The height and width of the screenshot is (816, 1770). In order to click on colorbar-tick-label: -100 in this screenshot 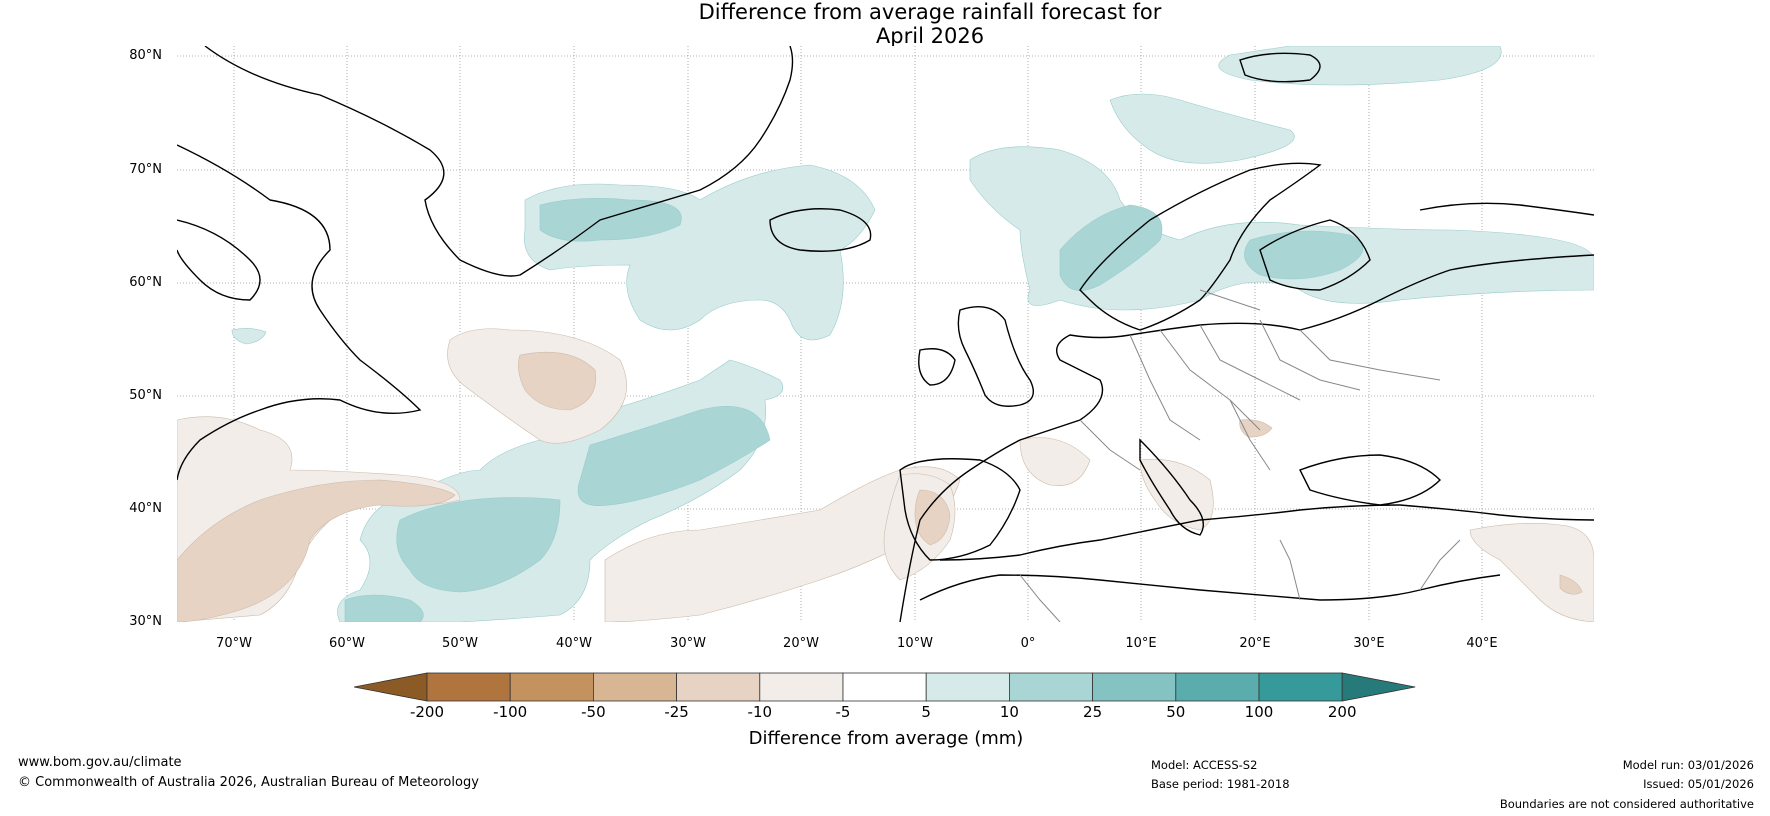, I will do `click(510, 712)`.